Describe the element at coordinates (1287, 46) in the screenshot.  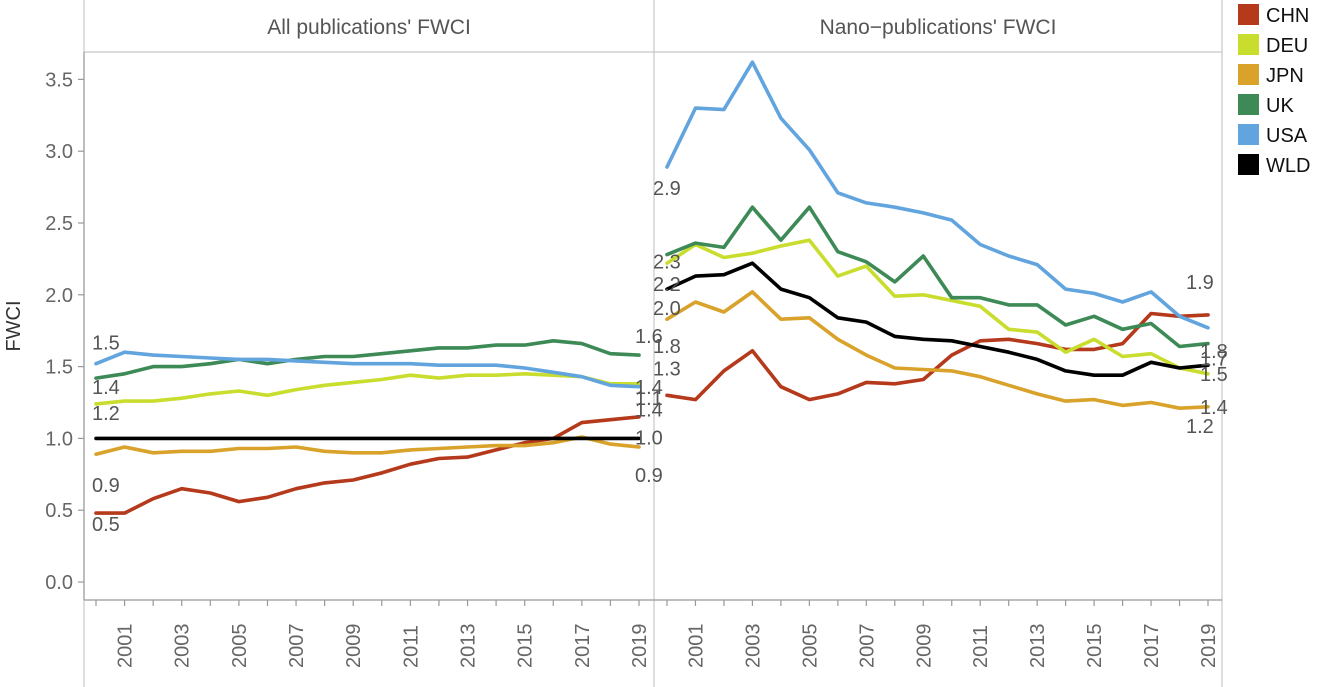
I see `legend-label-deu: DEU` at that location.